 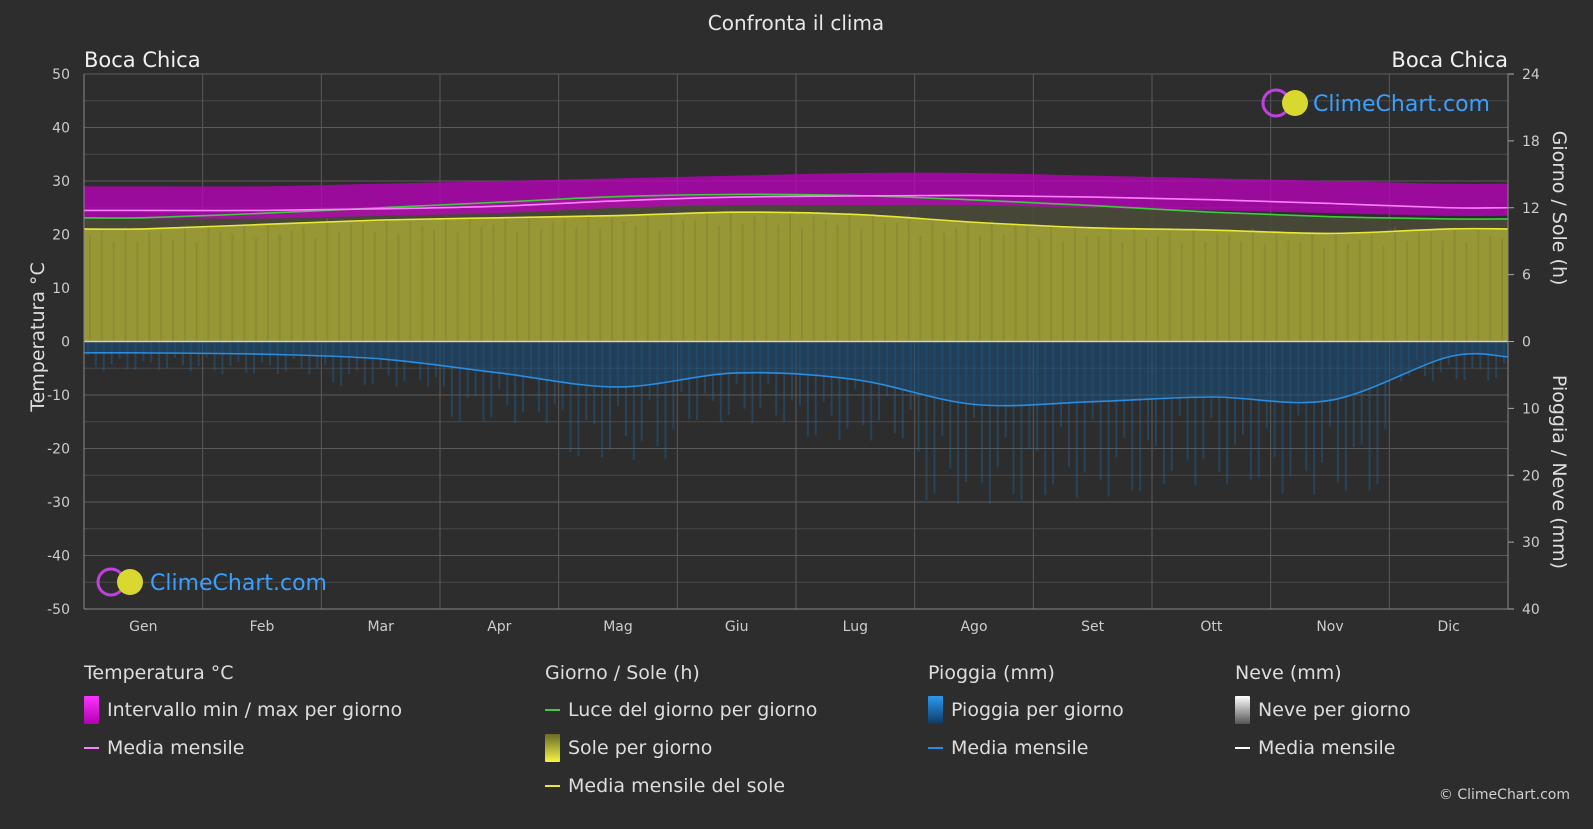 What do you see at coordinates (552, 786) in the screenshot?
I see `sunshine-mean-swatch` at bounding box center [552, 786].